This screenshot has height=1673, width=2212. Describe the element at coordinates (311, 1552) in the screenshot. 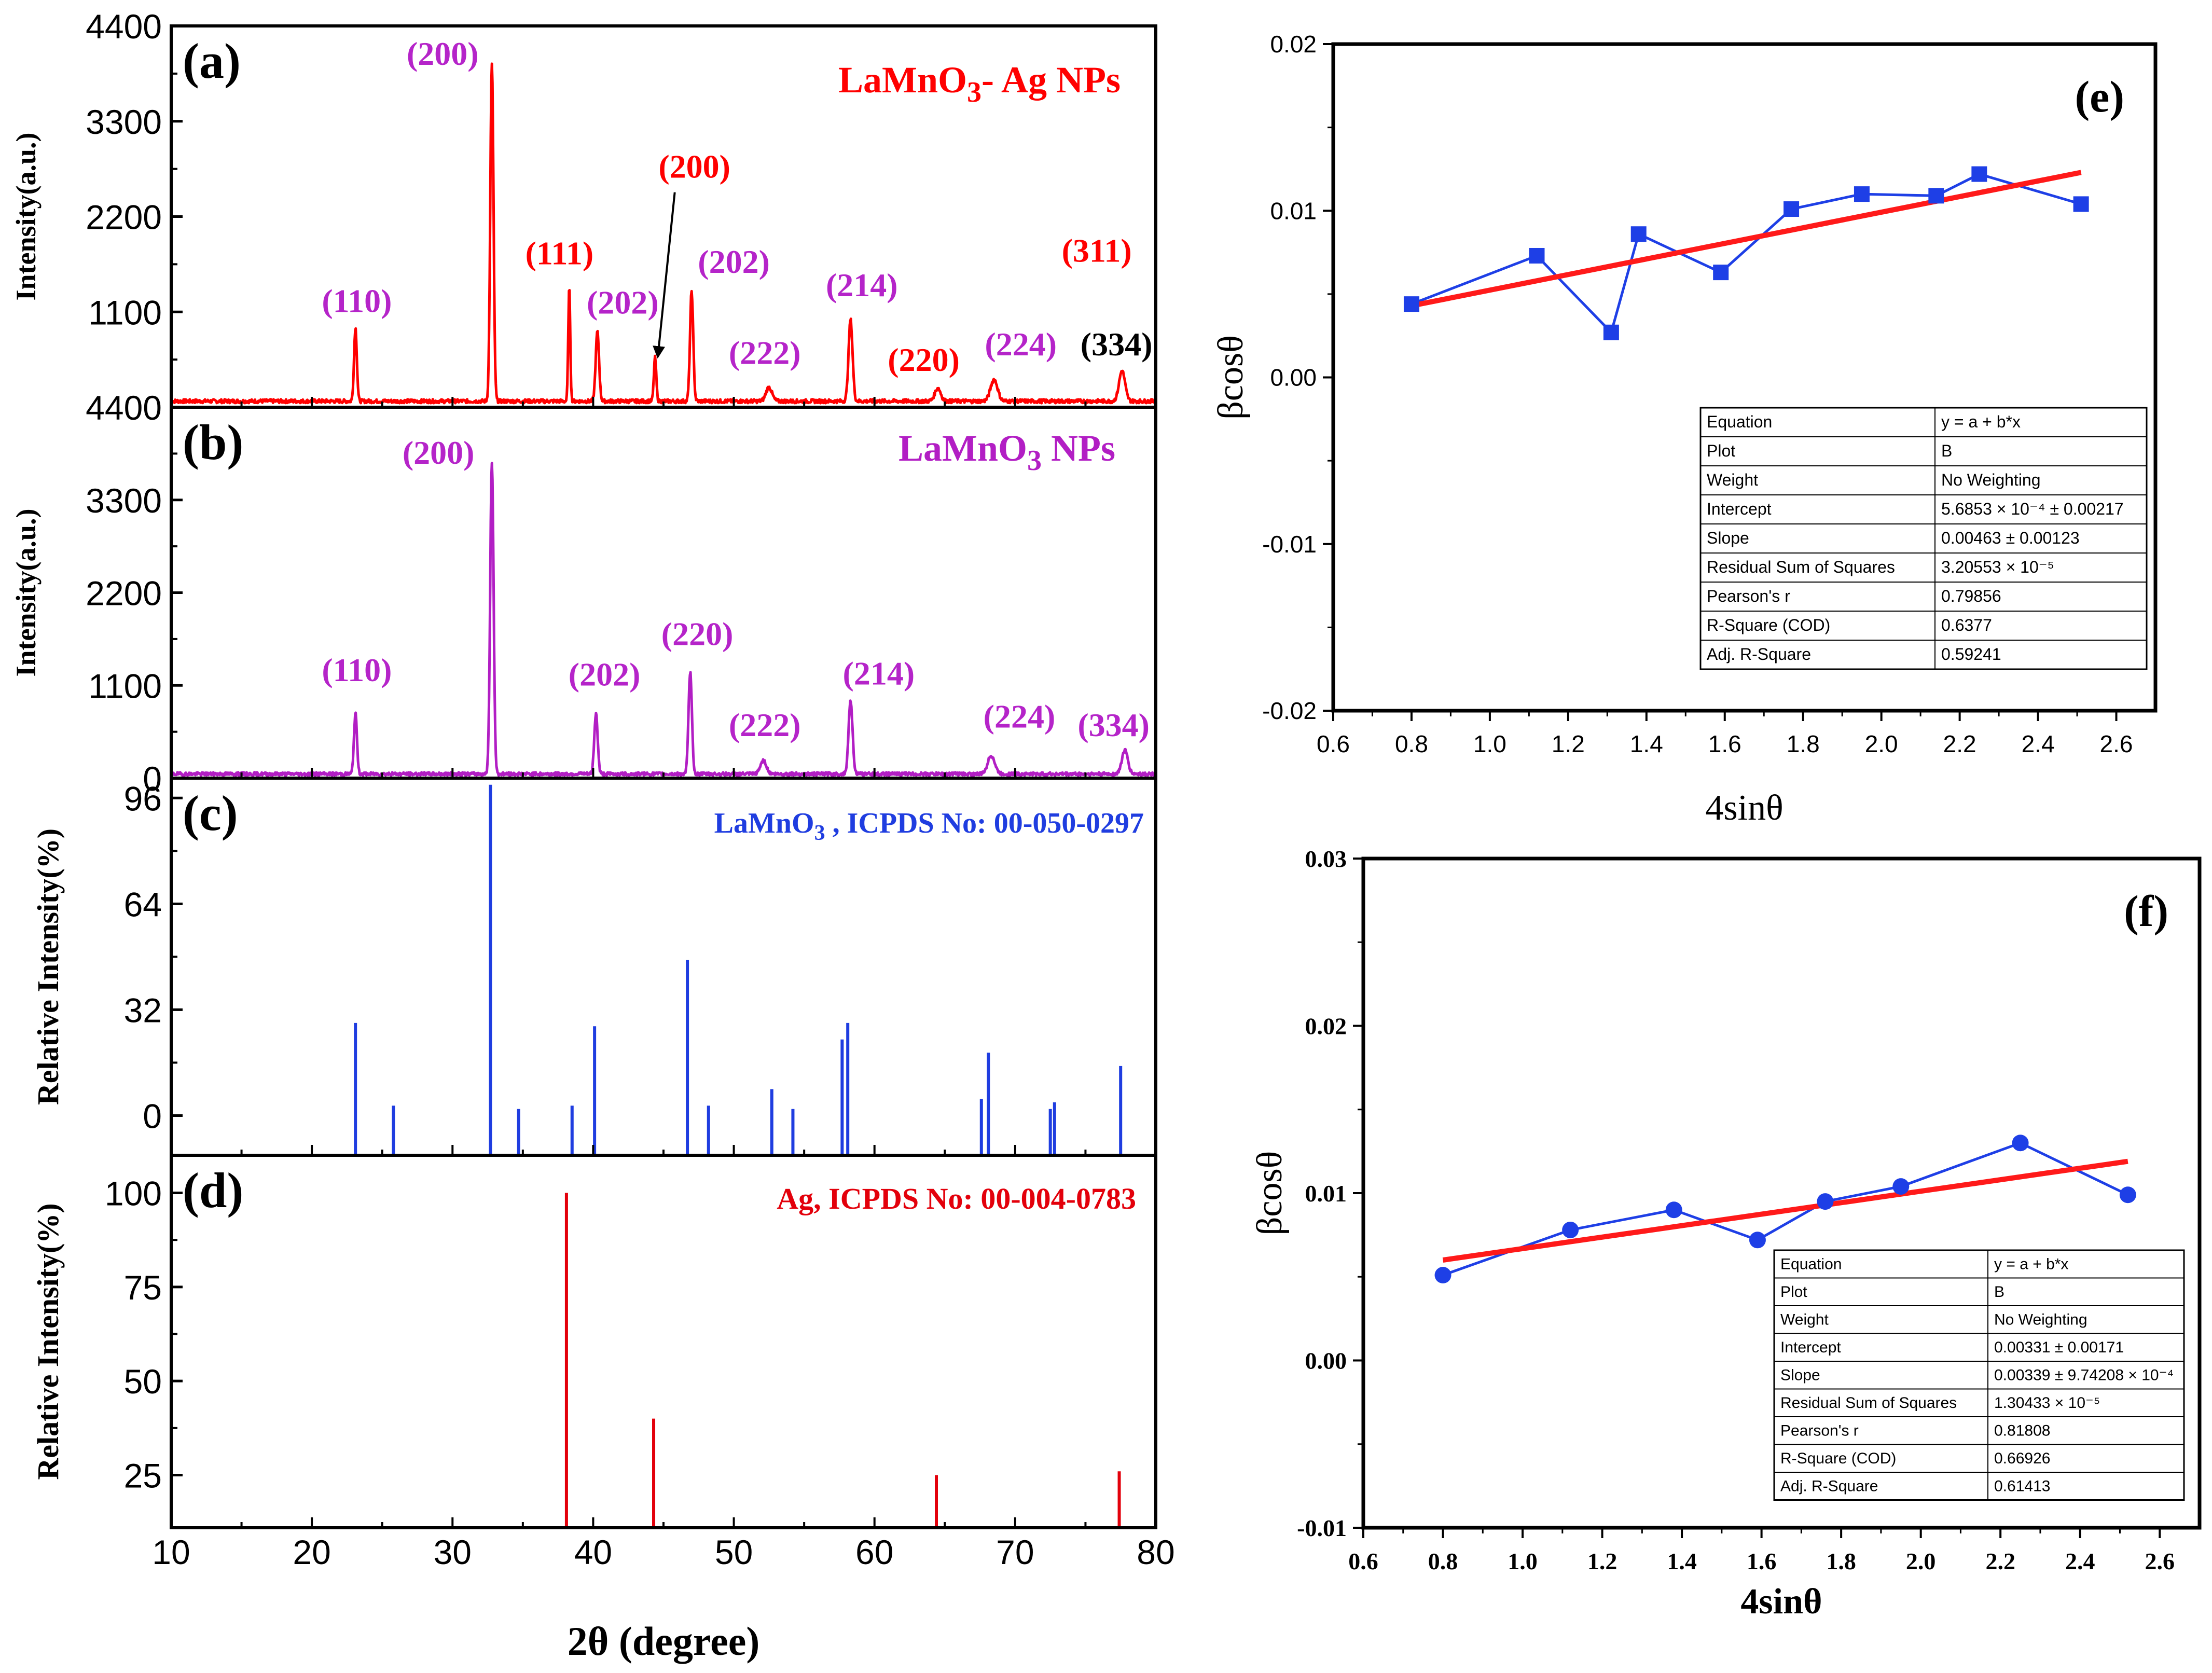

I see `x-tick-label: 20` at that location.